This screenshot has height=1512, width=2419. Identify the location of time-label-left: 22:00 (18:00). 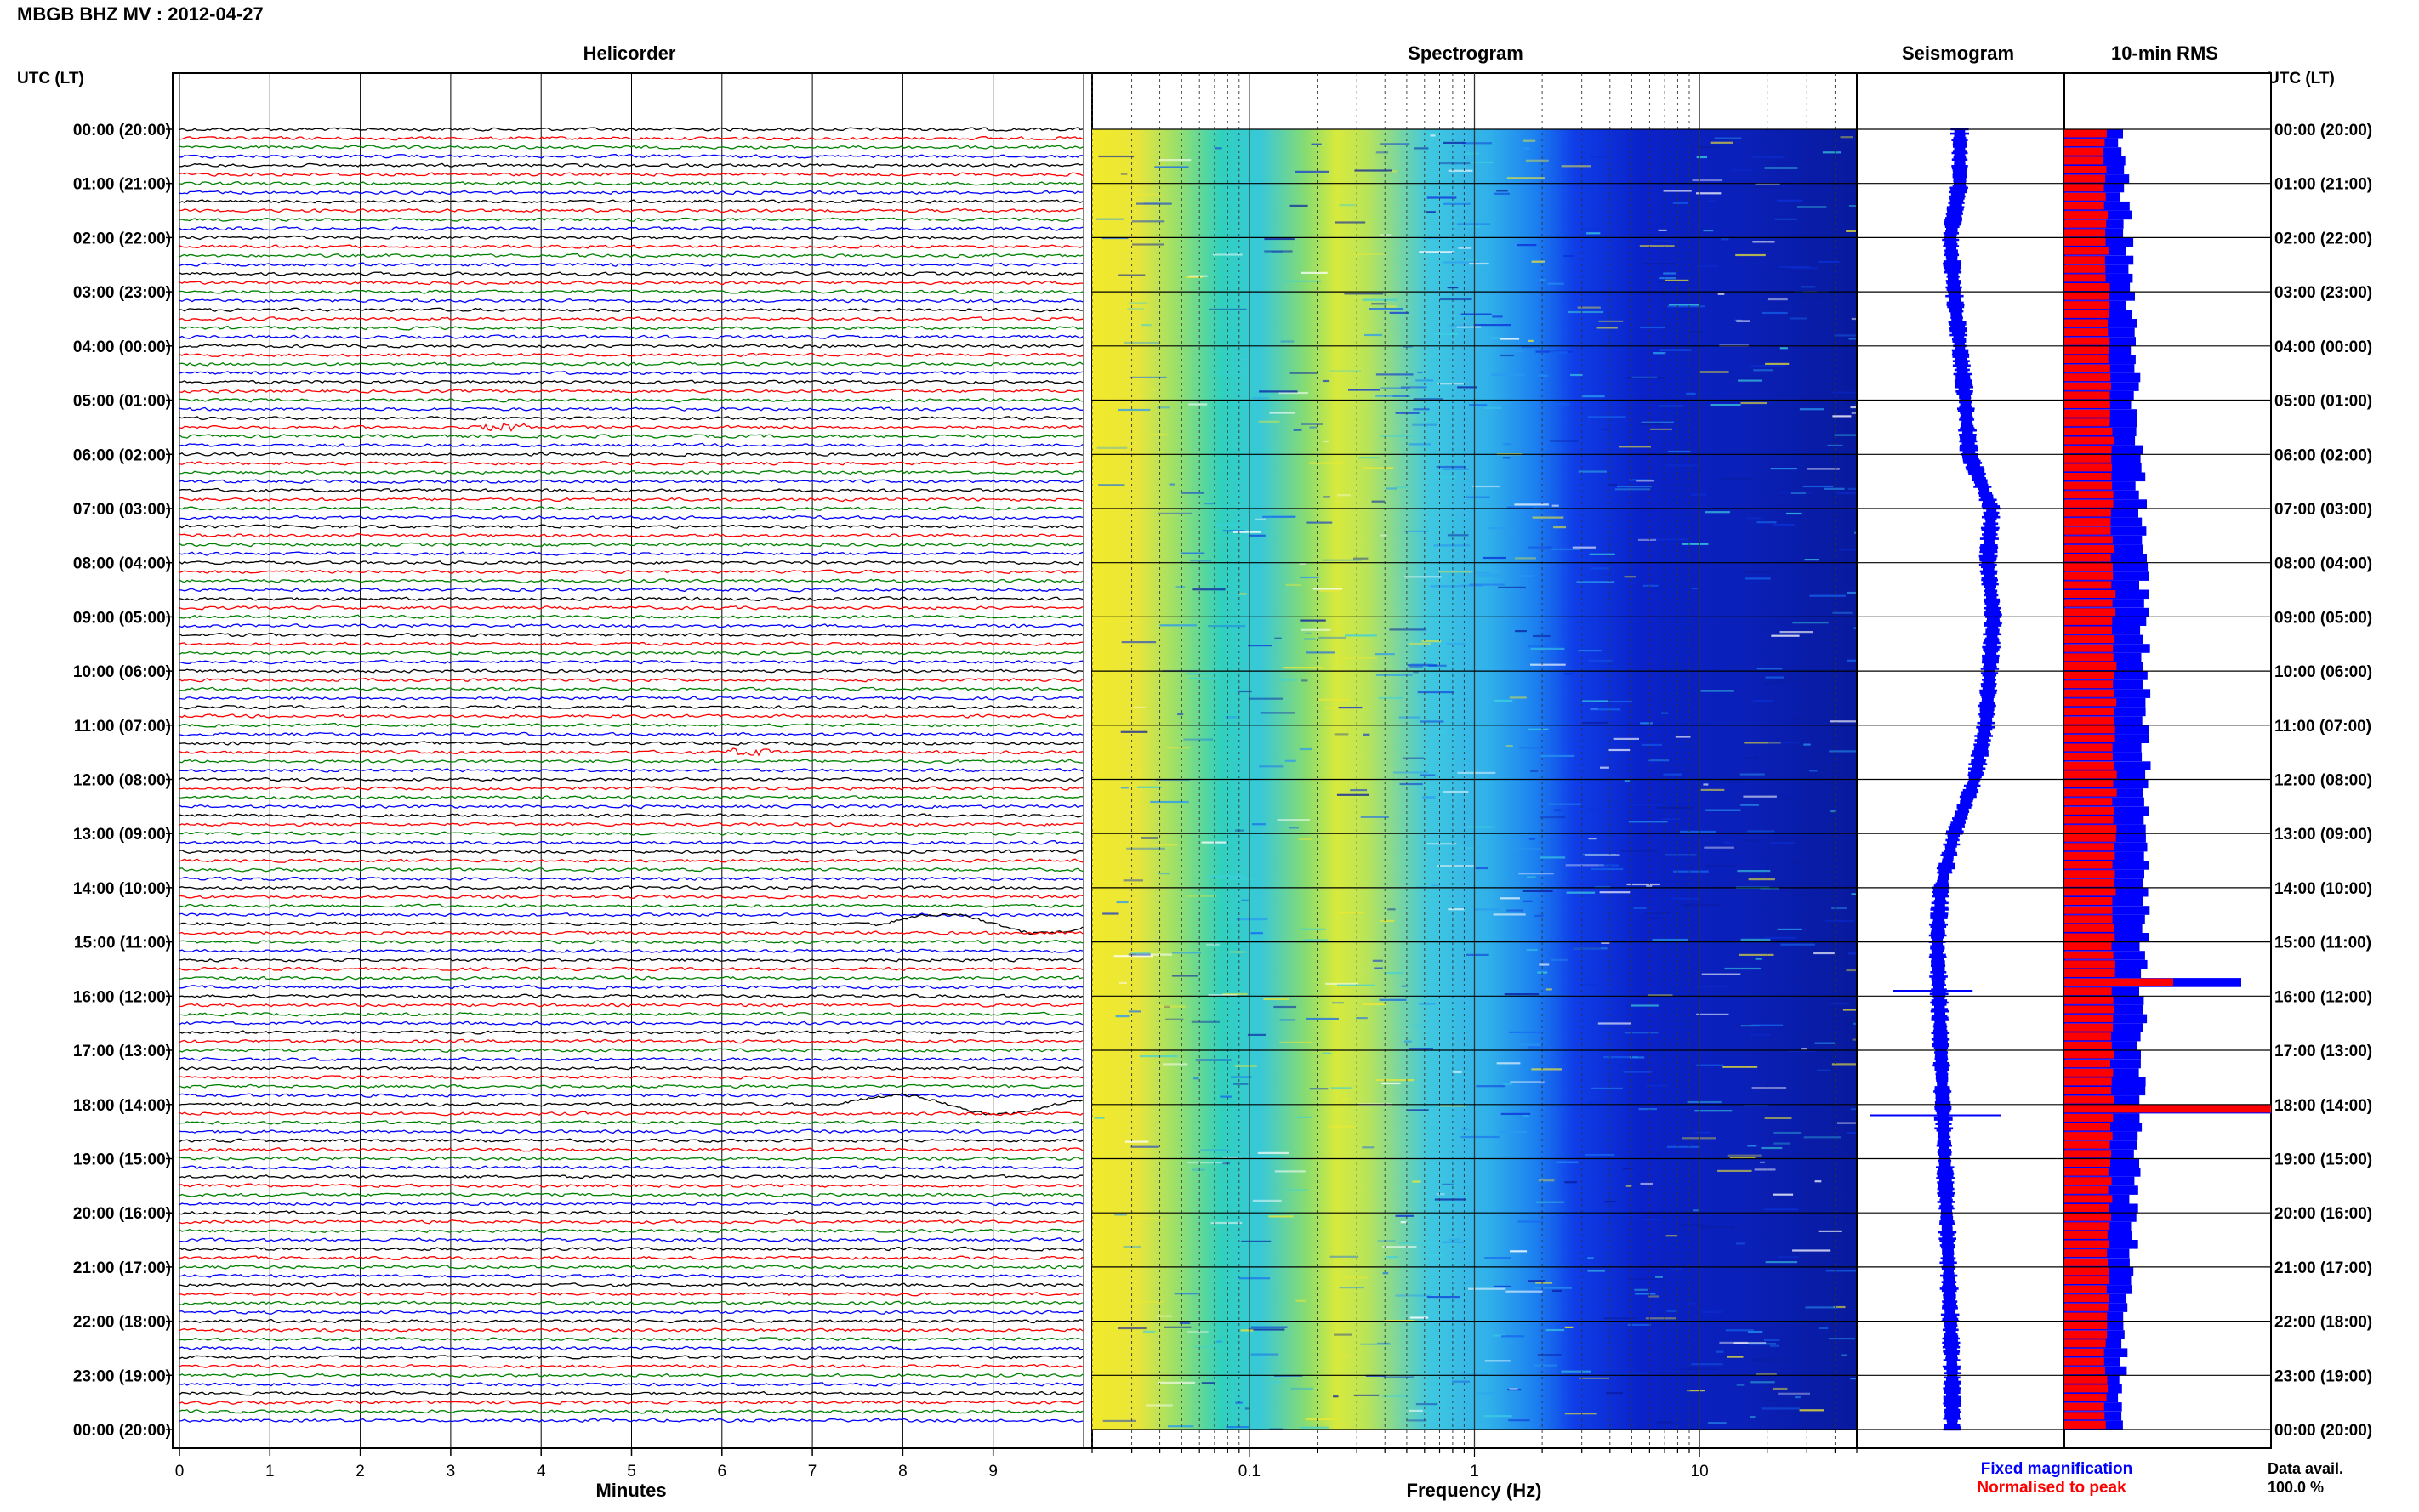
(122, 1323).